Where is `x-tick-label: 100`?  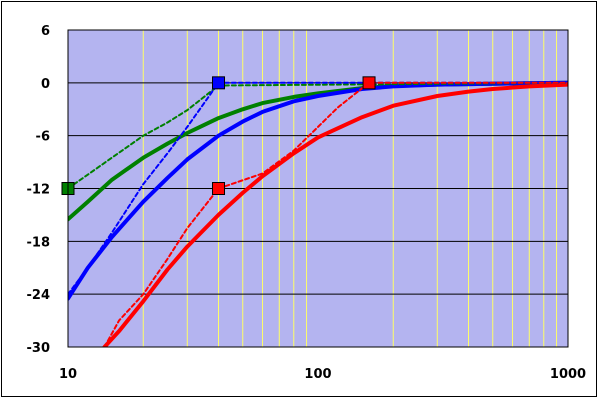 x-tick-label: 100 is located at coordinates (317, 374).